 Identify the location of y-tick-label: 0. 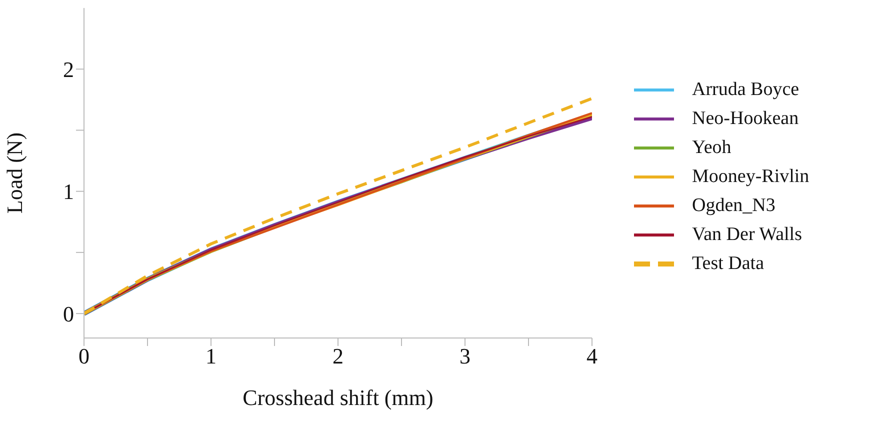
(68, 313).